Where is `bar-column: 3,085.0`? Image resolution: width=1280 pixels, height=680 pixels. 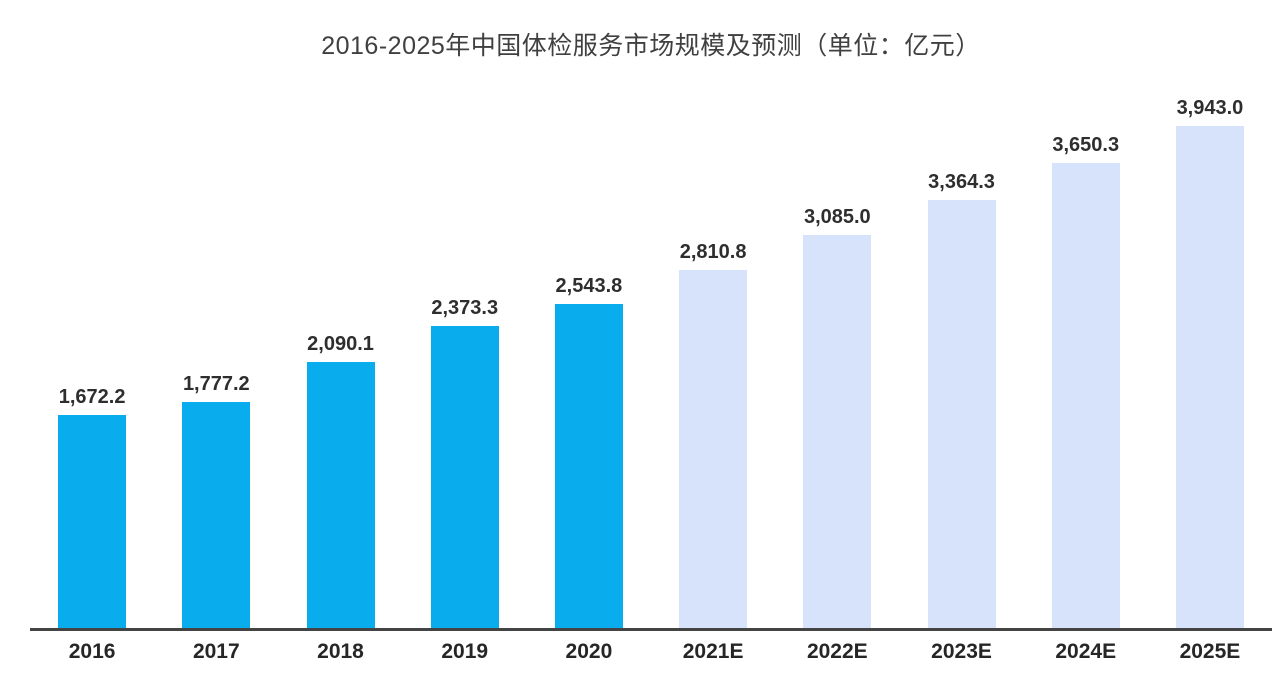 bar-column: 3,085.0 is located at coordinates (837, 417).